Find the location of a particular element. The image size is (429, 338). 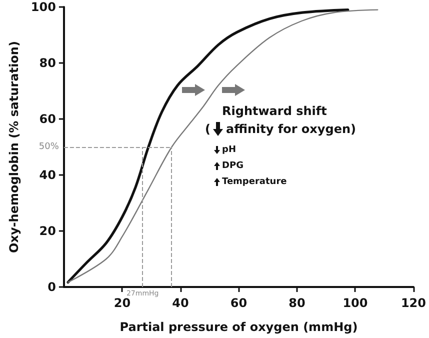

ref-line-label: 50% is located at coordinates (49, 147).